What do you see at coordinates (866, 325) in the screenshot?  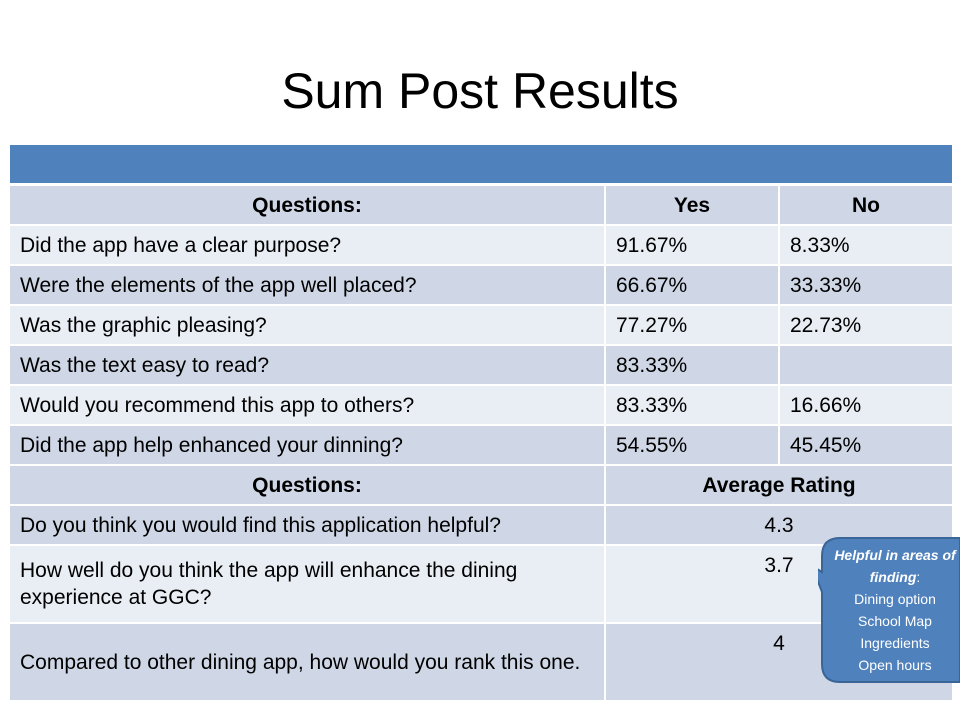 I see `no-cell: 22.73%` at bounding box center [866, 325].